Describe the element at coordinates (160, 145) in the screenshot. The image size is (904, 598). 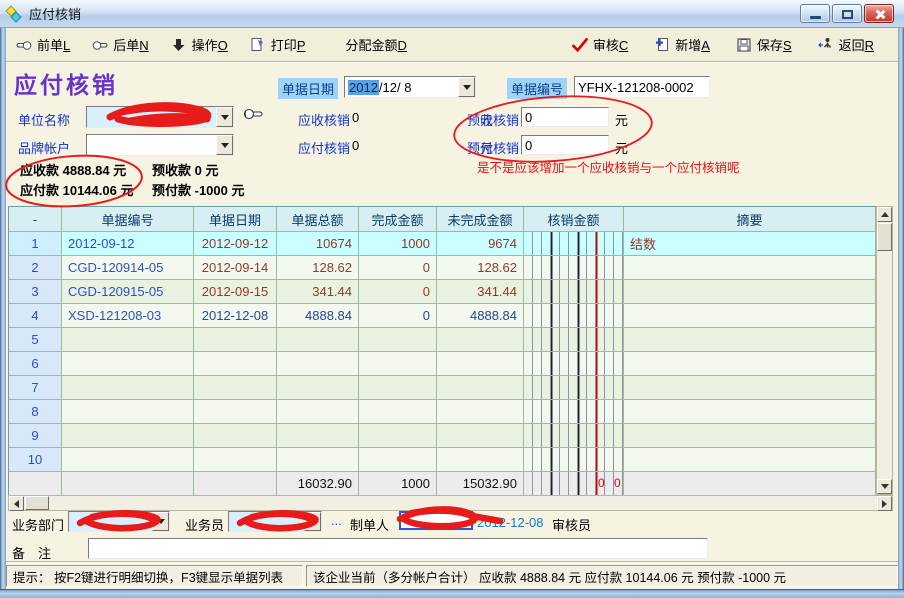
I see `brand-account-combo` at that location.